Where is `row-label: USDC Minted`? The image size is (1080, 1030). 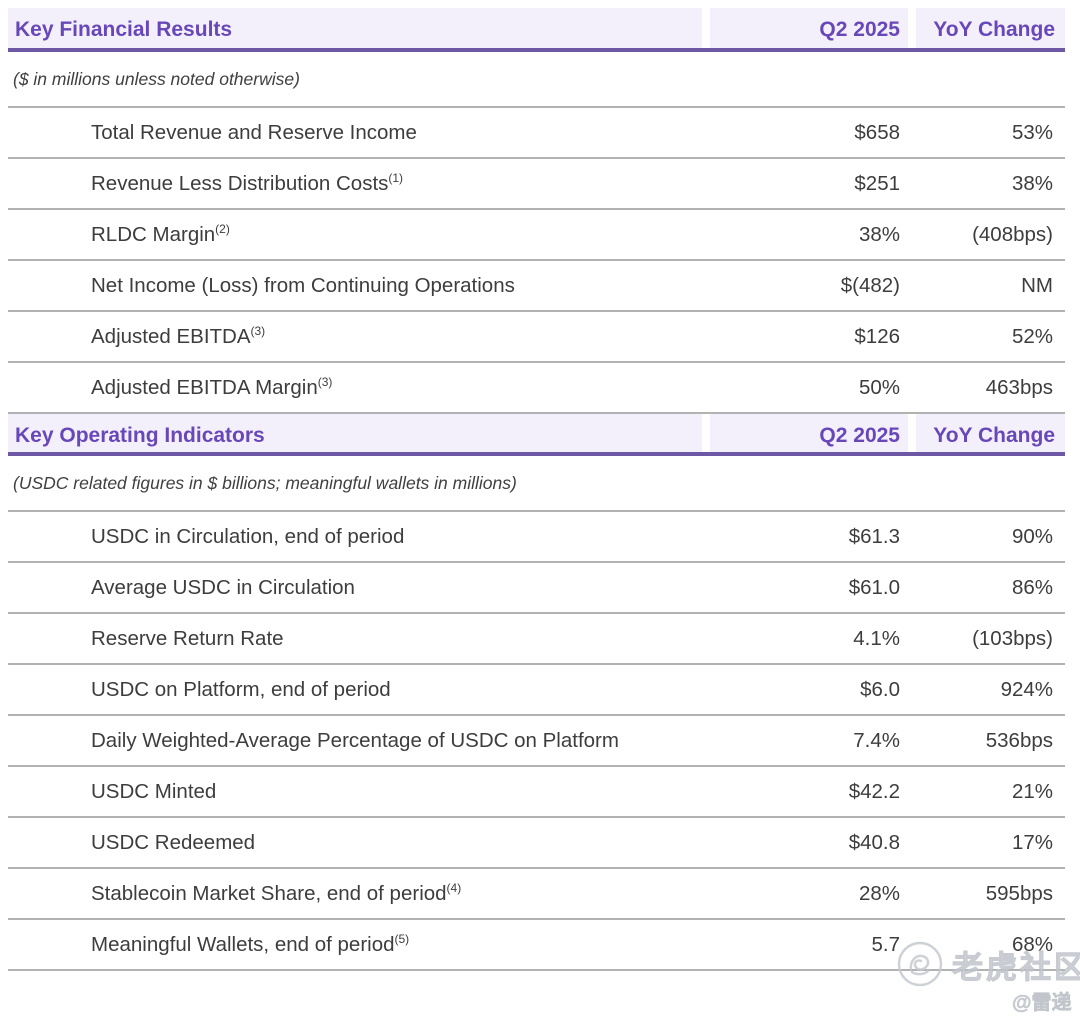
row-label: USDC Minted is located at coordinates (154, 791).